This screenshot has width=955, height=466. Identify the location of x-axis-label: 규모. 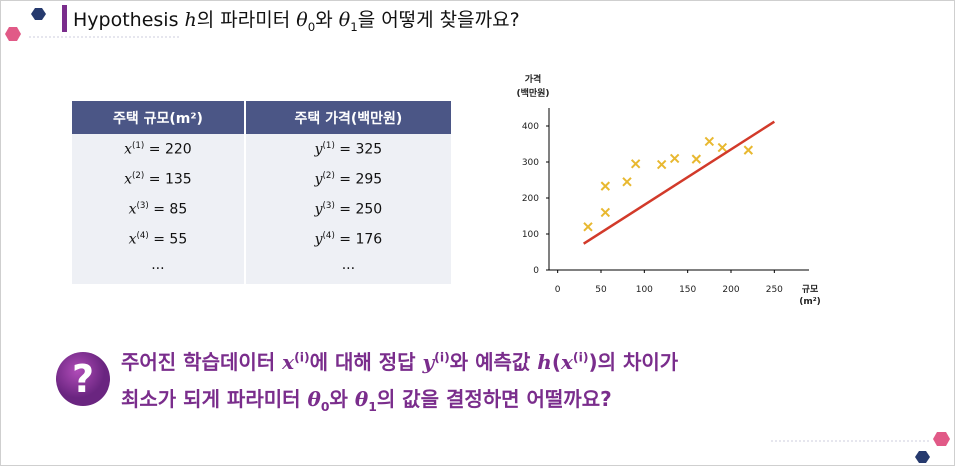
(810, 289).